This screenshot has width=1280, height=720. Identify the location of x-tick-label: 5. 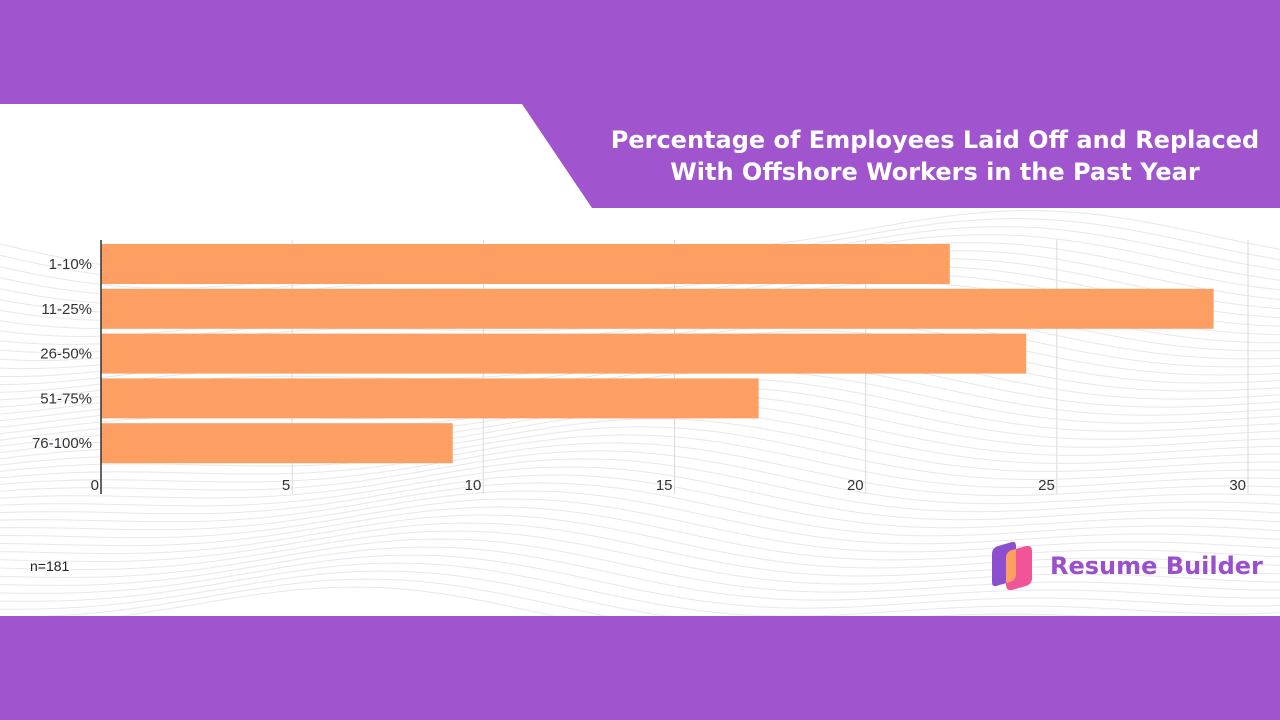
(286, 485).